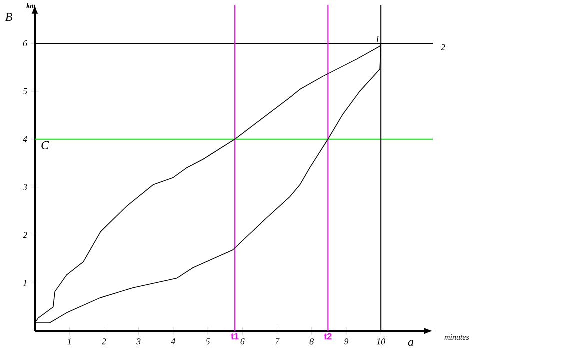  I want to click on text: B, so click(8, 17).